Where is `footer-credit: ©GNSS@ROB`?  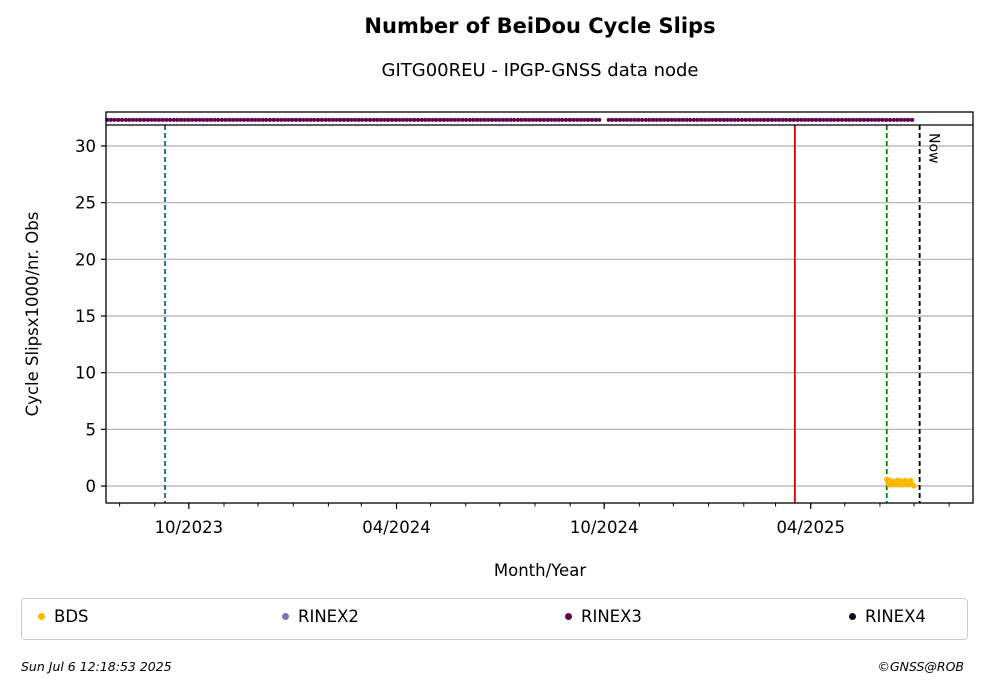
footer-credit: ©GNSS@ROB is located at coordinates (920, 666).